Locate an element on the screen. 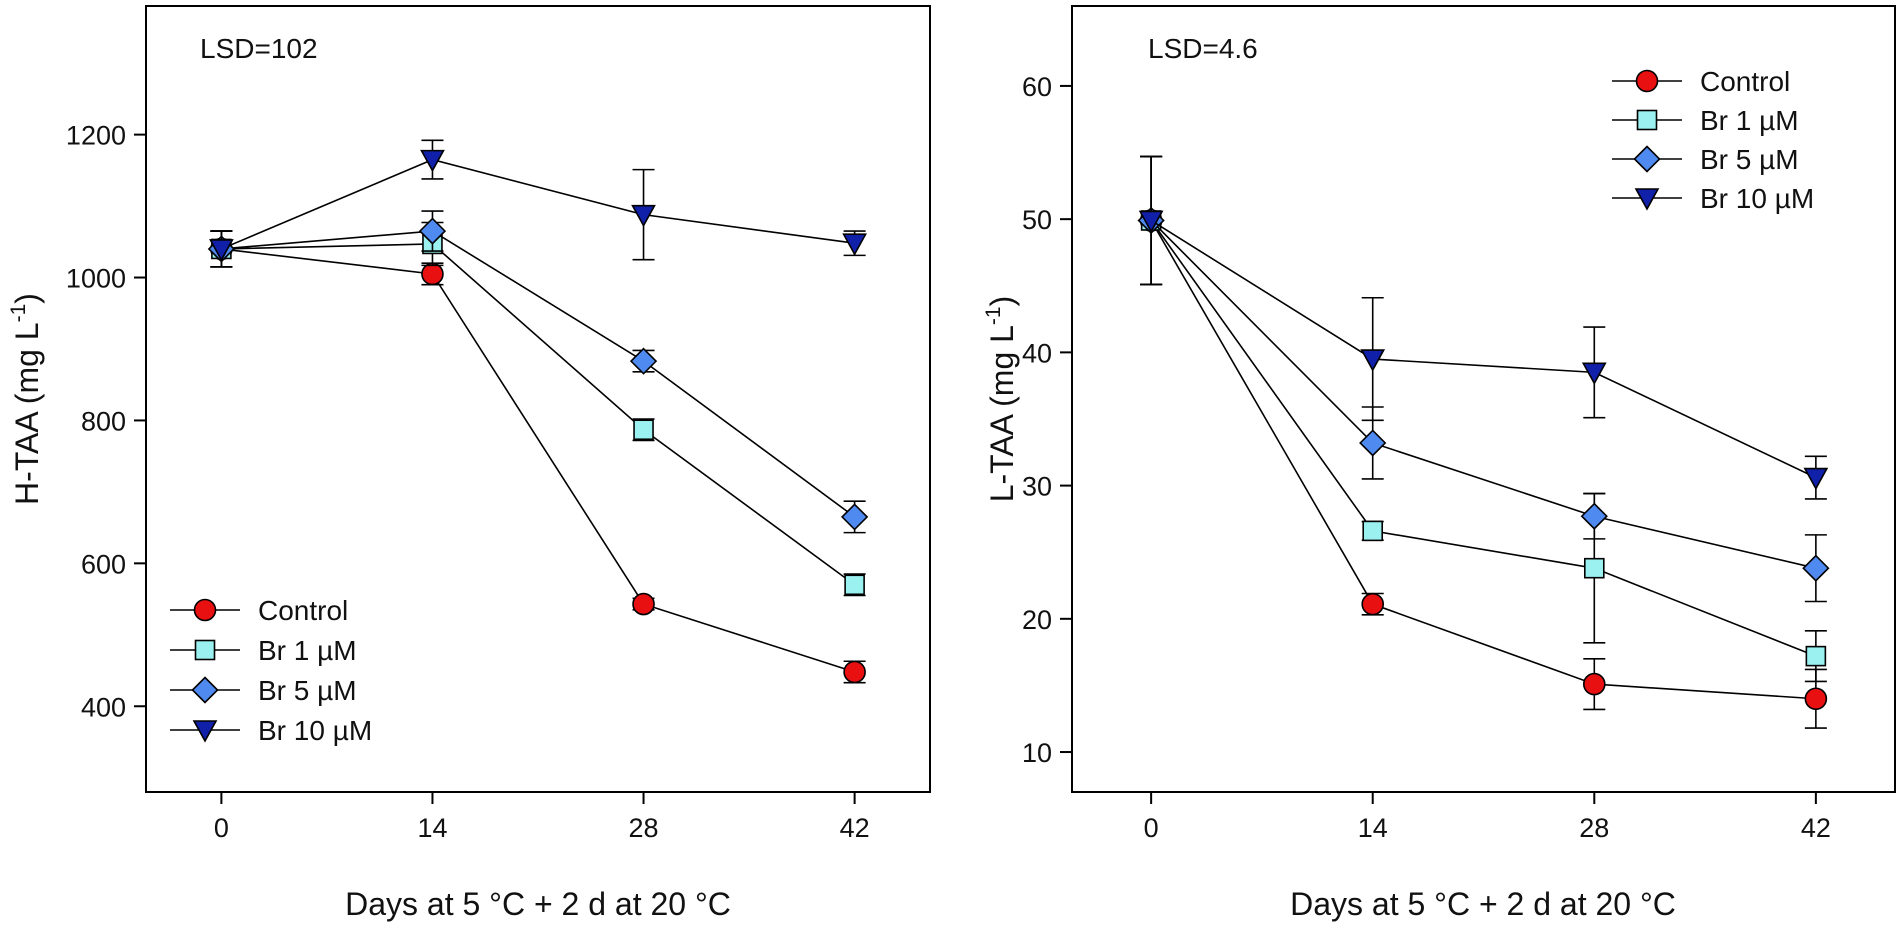 The width and height of the screenshot is (1900, 928). series-br-1-um is located at coordinates (538, 409).